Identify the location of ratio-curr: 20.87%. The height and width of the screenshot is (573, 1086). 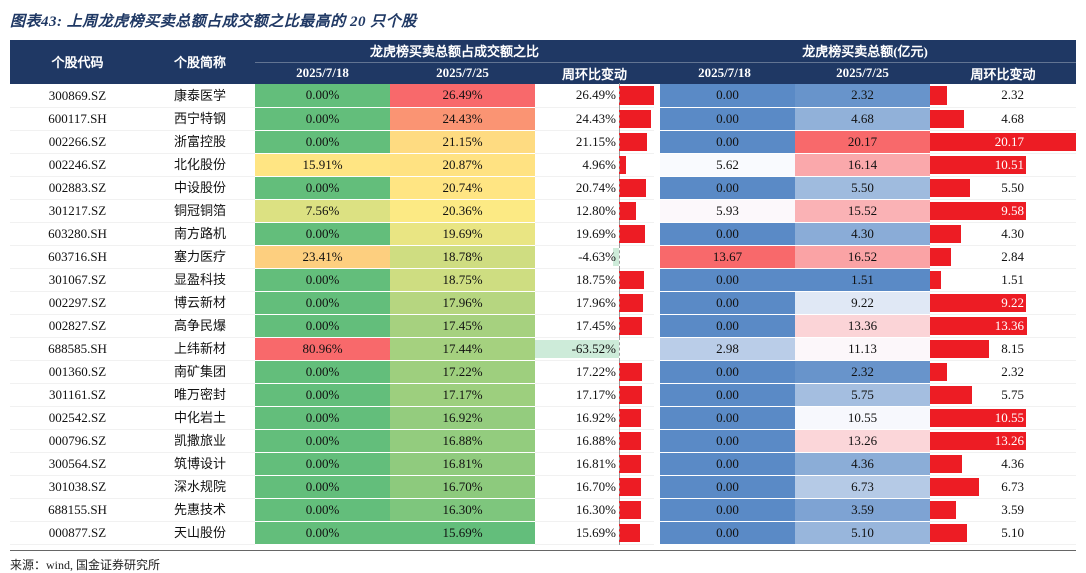
(462, 165).